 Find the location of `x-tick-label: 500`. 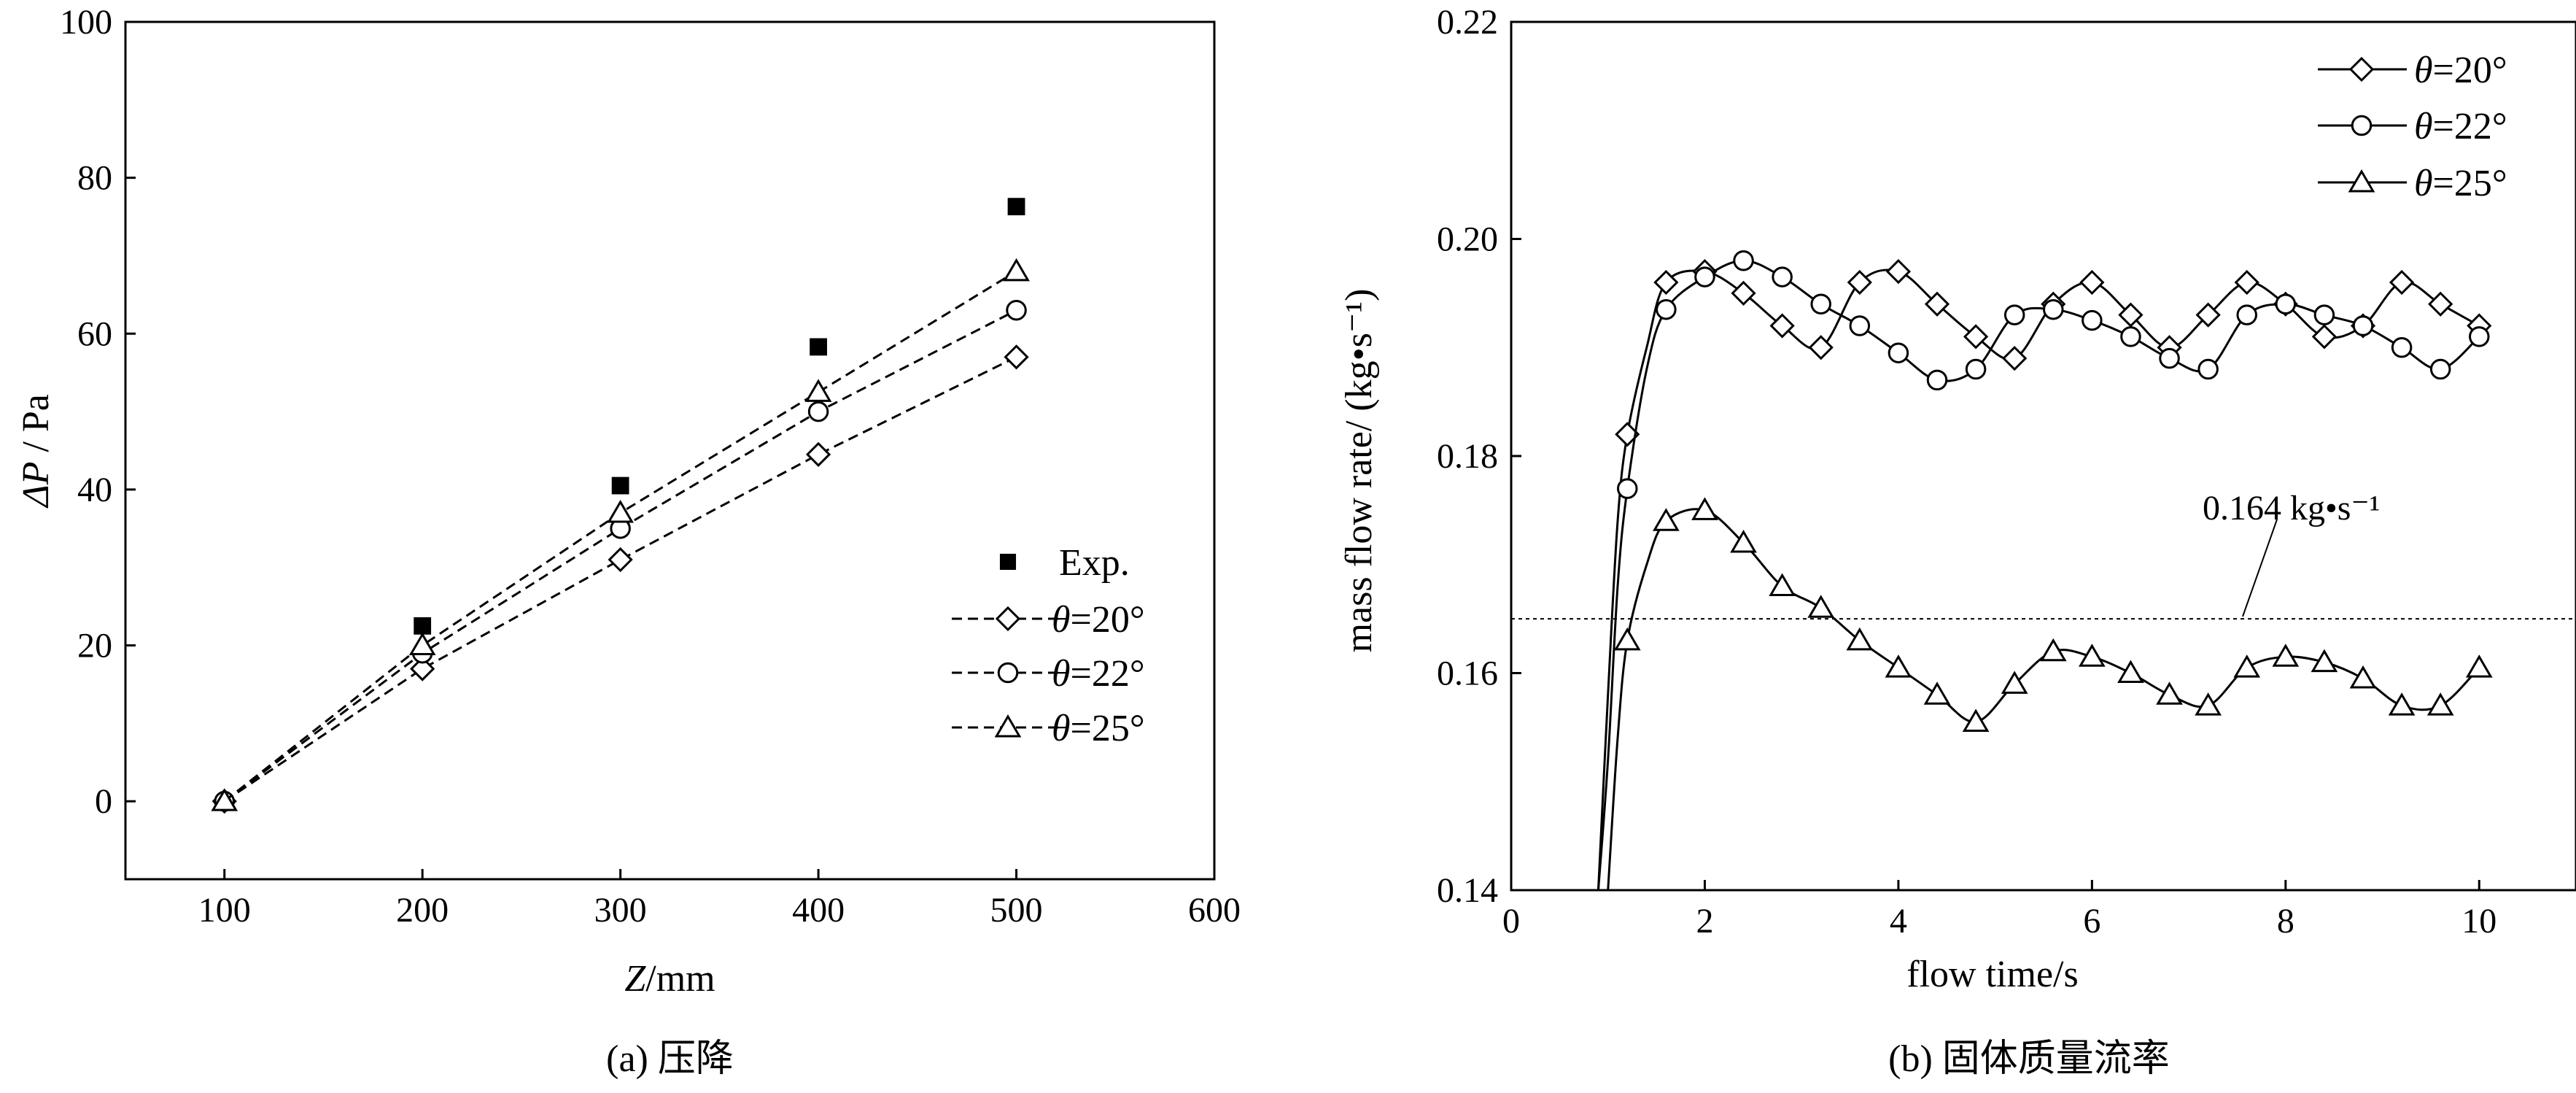

x-tick-label: 500 is located at coordinates (1017, 910).